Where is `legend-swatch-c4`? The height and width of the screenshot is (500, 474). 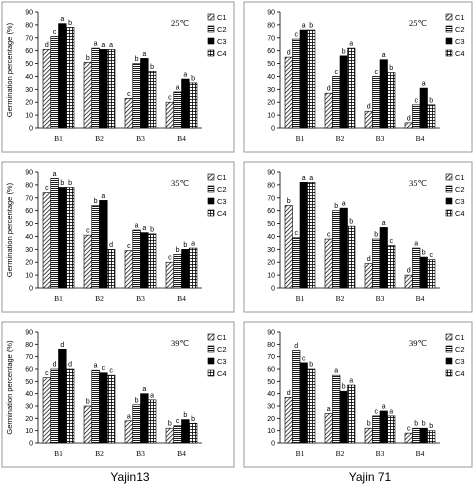 legend-swatch-c4 is located at coordinates (211, 213).